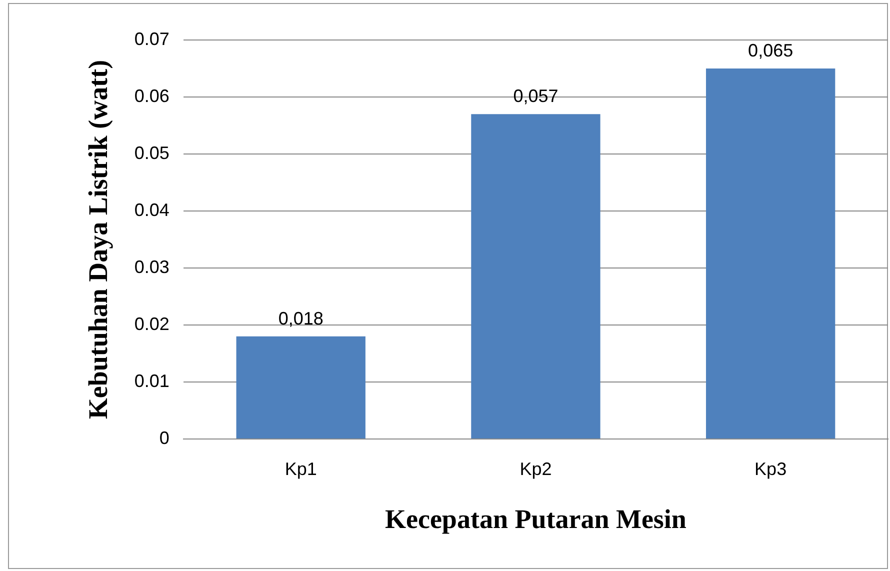  I want to click on y-tick-label: 0.01, so click(152, 380).